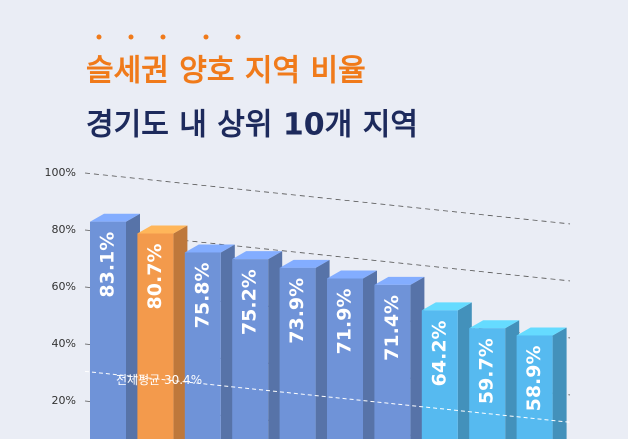 This screenshot has height=439, width=628. What do you see at coordinates (226, 71) in the screenshot?
I see `chart-title: 슬세권 양호 지역 비율` at bounding box center [226, 71].